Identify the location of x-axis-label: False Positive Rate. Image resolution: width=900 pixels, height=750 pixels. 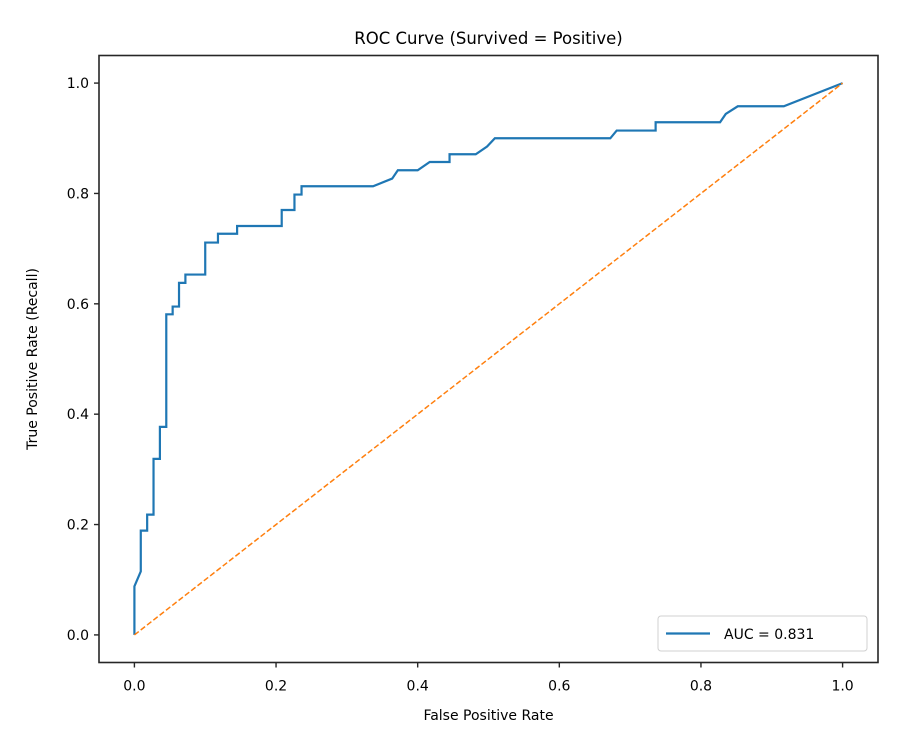
(488, 716).